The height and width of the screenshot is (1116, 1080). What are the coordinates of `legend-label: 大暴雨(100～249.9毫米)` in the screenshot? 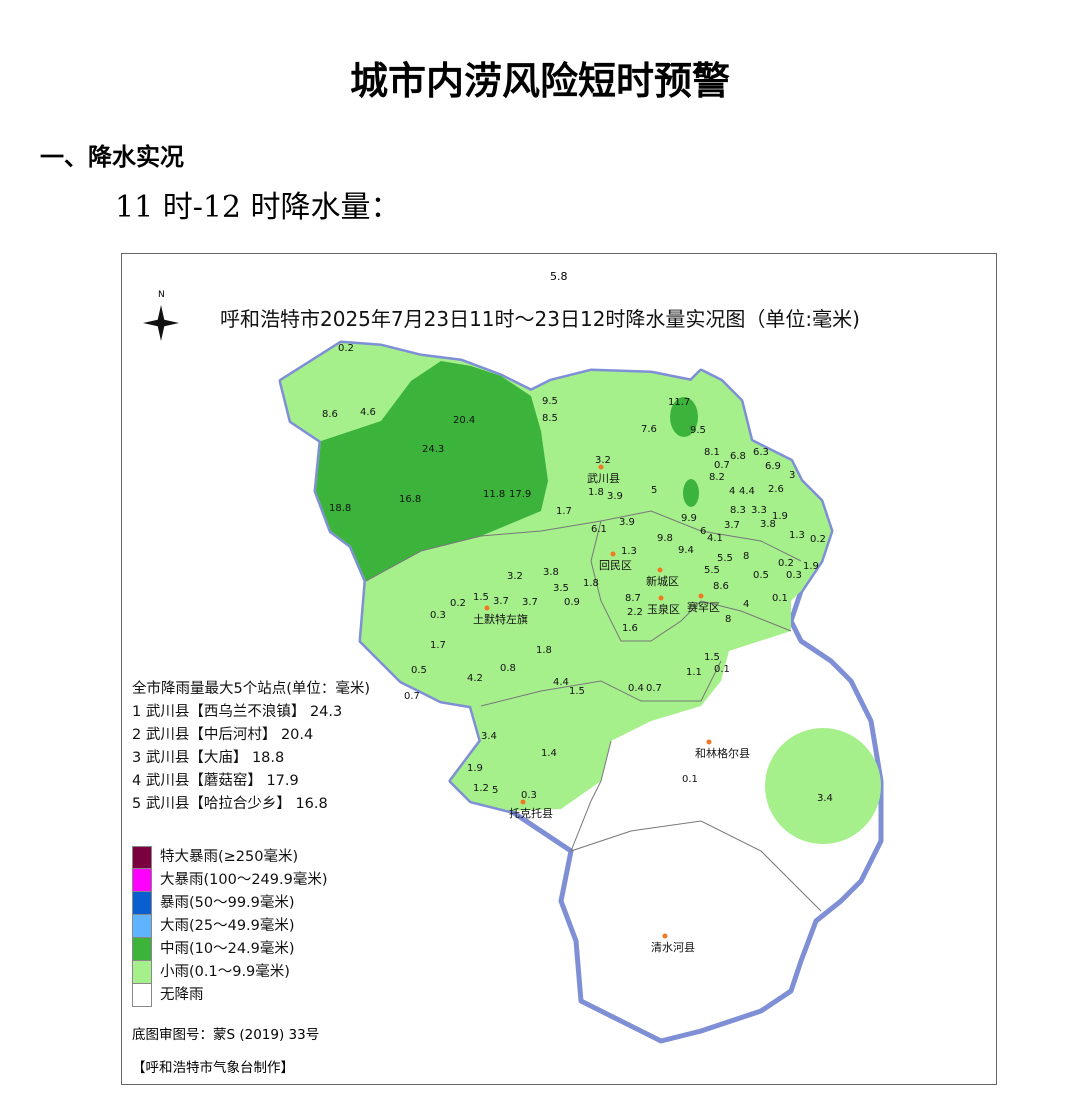 It's located at (244, 880).